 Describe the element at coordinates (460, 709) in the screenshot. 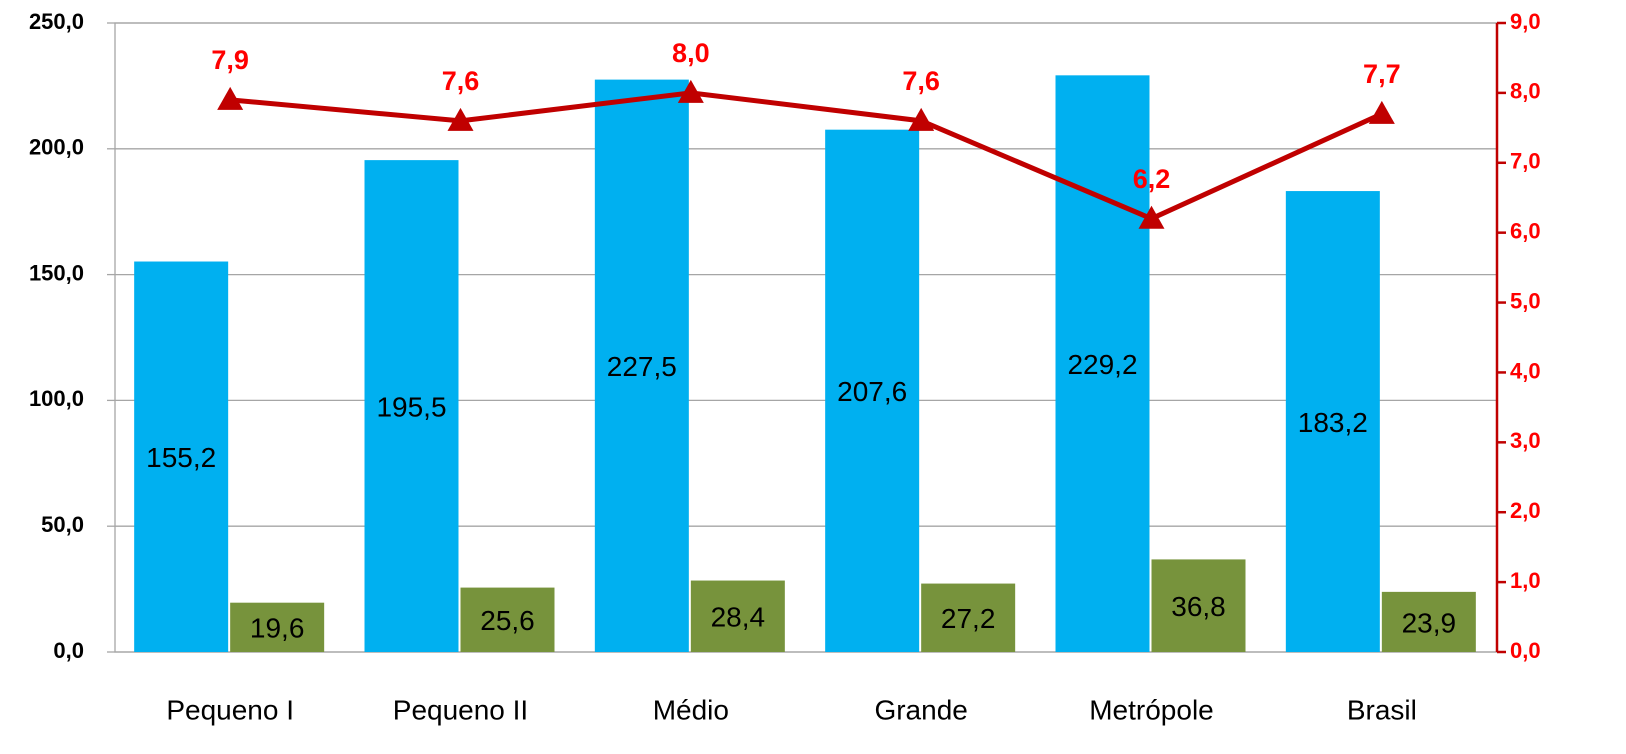

I see `x-tick-label: Pequeno II` at that location.